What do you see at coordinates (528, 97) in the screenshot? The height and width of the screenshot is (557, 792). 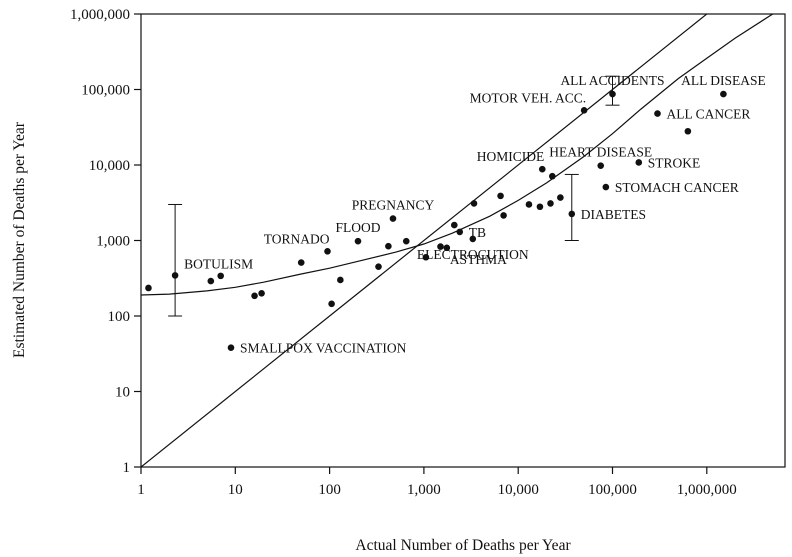 I see `point-label: MOTOR VEH. ACC.` at bounding box center [528, 97].